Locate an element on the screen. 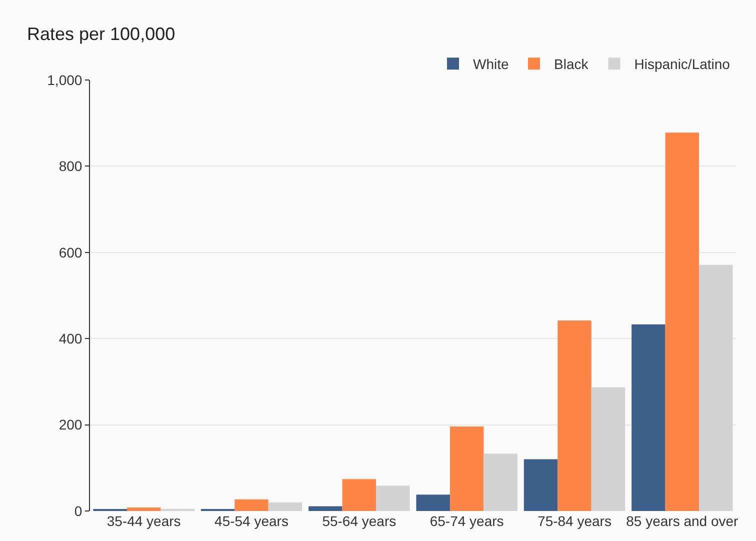  x-tick-label: 65-74 years is located at coordinates (467, 521).